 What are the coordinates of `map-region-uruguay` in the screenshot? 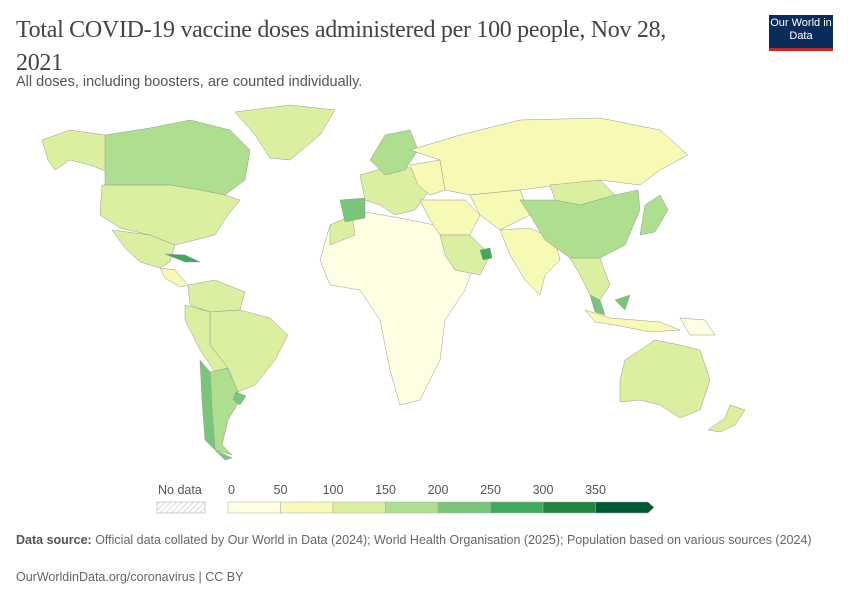 It's located at (239, 398).